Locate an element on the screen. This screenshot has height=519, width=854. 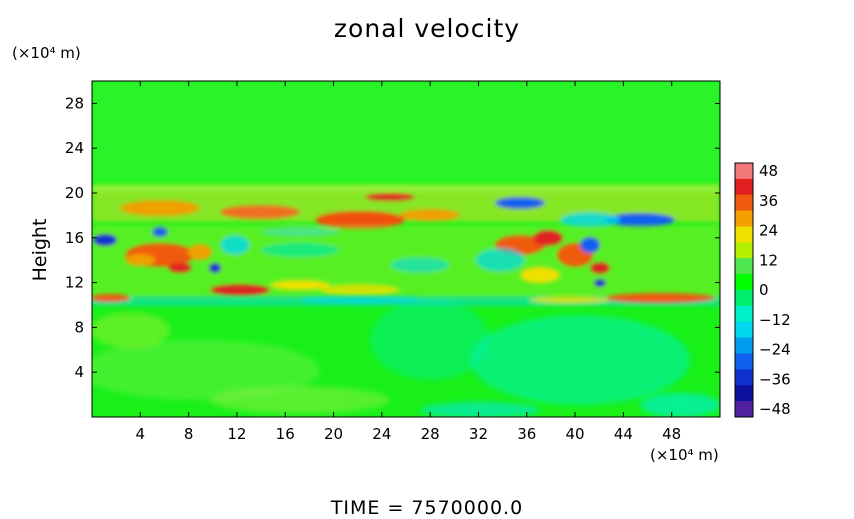
colorbar-tick-label: −48 is located at coordinates (775, 409).